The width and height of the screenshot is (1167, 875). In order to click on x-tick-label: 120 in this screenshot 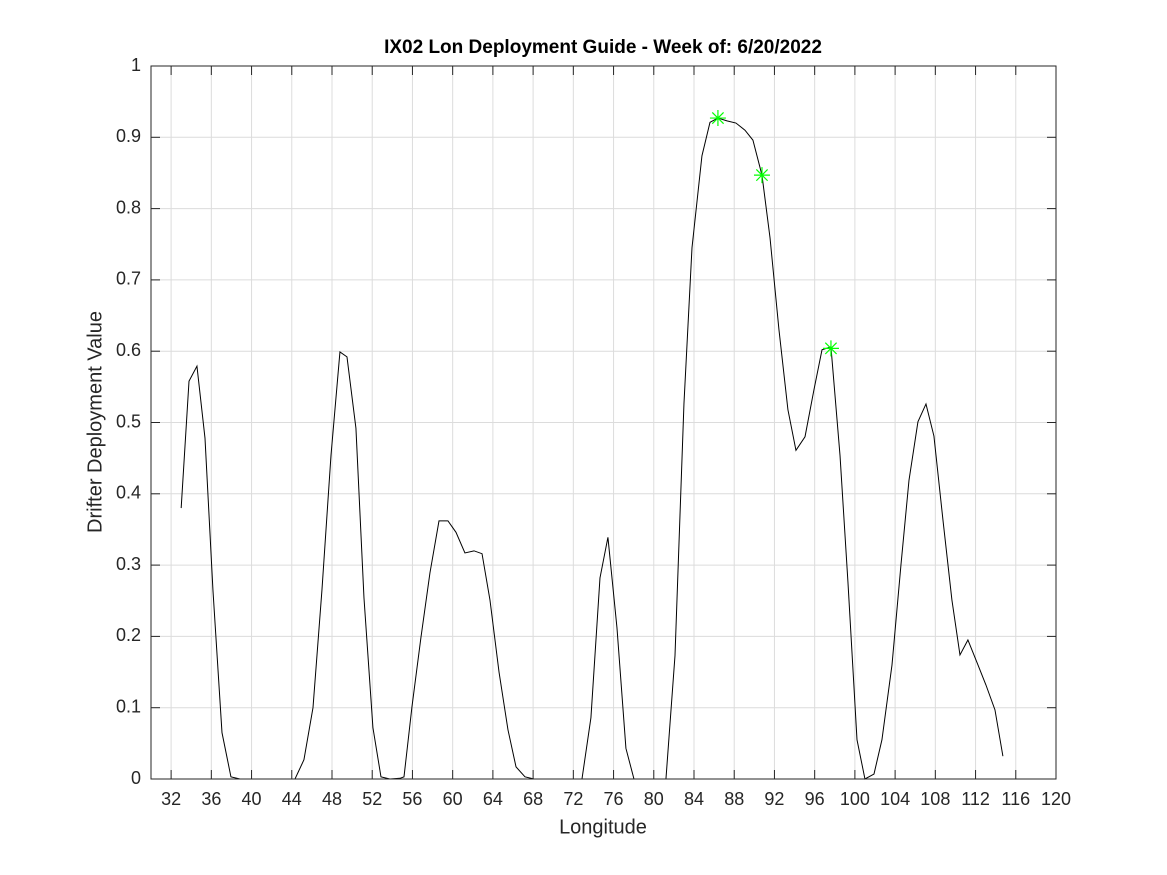, I will do `click(1056, 799)`.